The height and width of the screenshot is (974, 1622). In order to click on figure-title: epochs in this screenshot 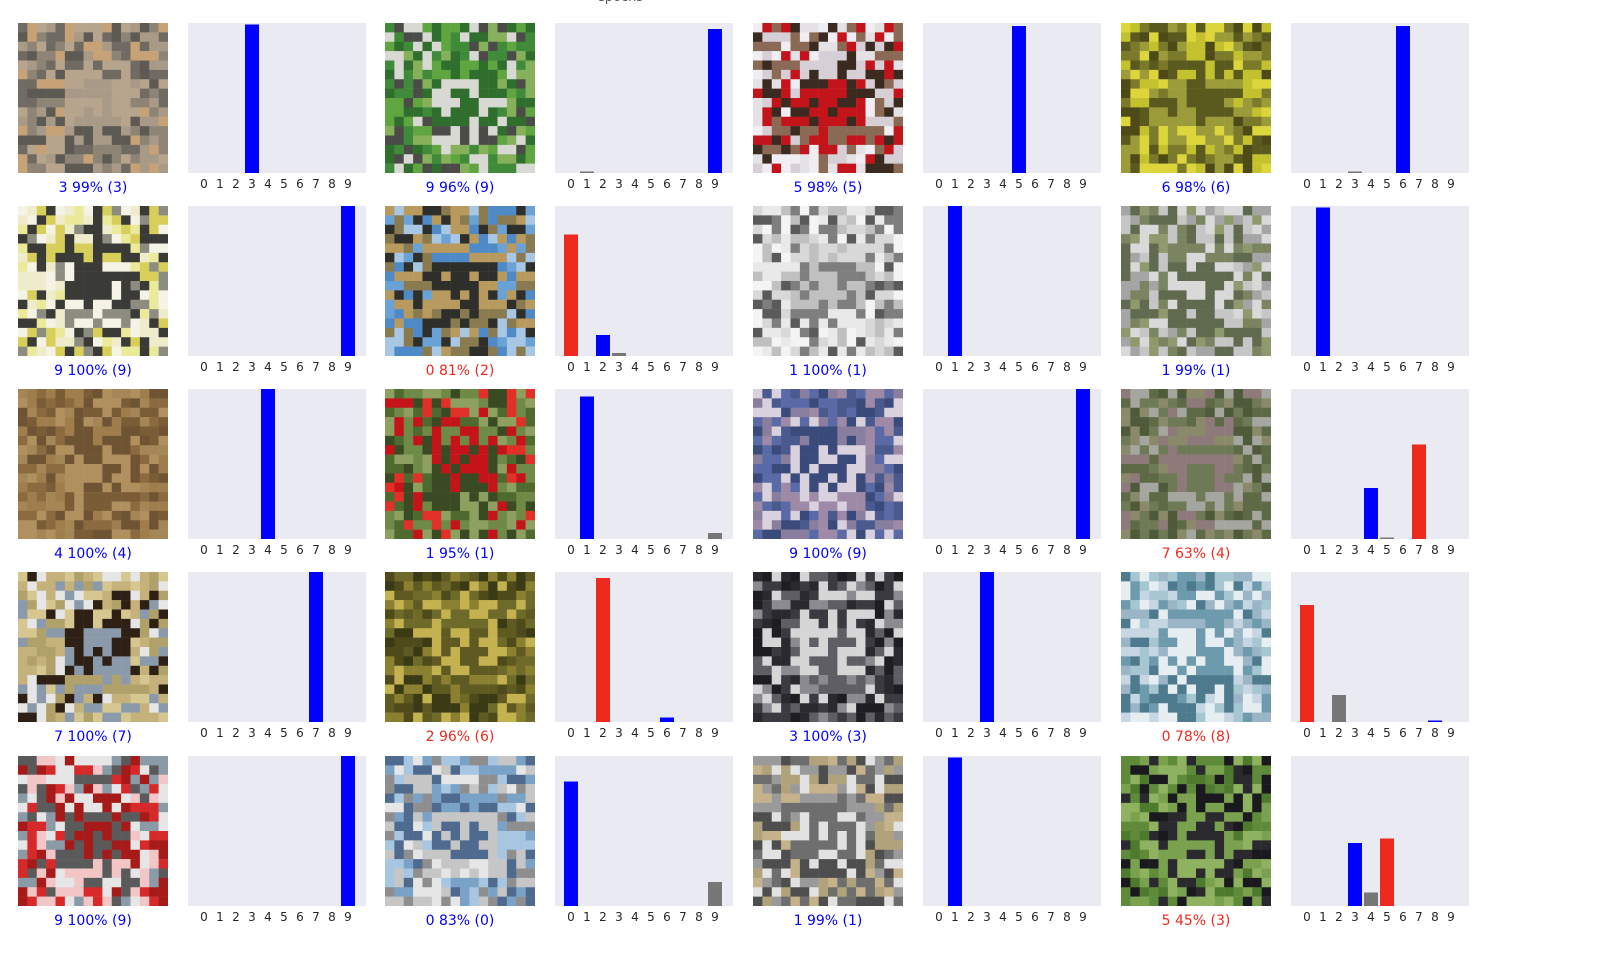, I will do `click(620, 2)`.